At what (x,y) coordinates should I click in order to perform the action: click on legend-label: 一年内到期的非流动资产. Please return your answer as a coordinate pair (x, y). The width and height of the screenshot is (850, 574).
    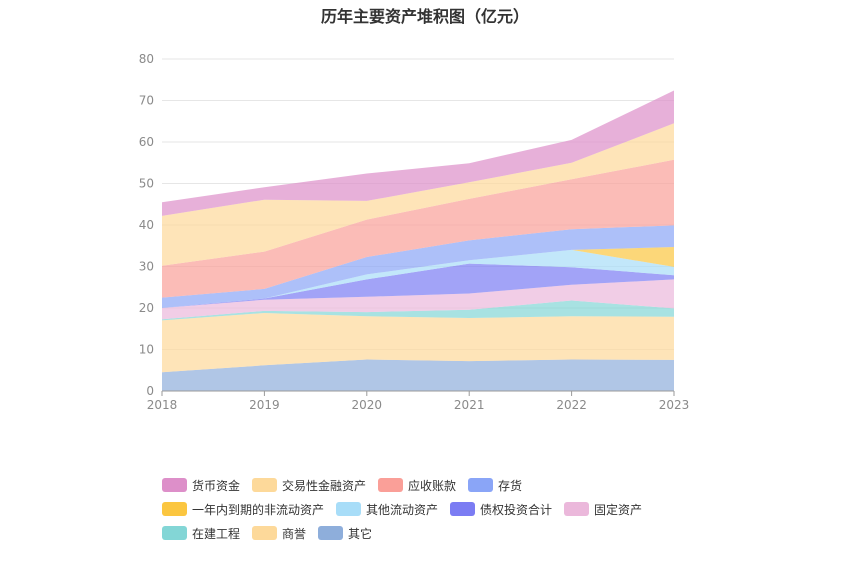
    Looking at the image, I should click on (258, 509).